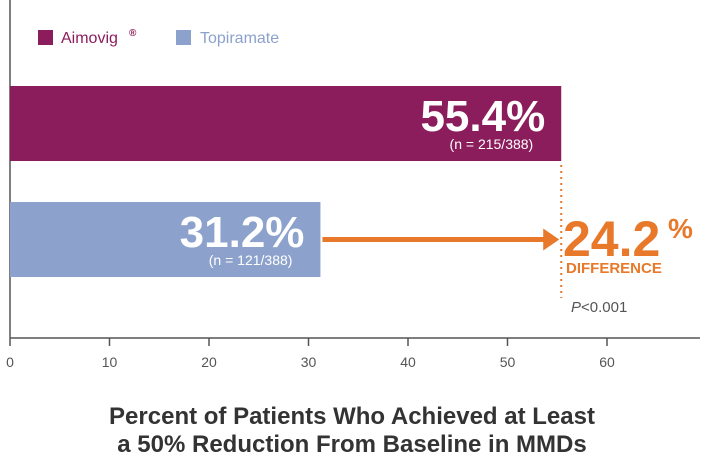 Image resolution: width=714 pixels, height=459 pixels. What do you see at coordinates (680, 228) in the screenshot?
I see `difference-percent-sign: %` at bounding box center [680, 228].